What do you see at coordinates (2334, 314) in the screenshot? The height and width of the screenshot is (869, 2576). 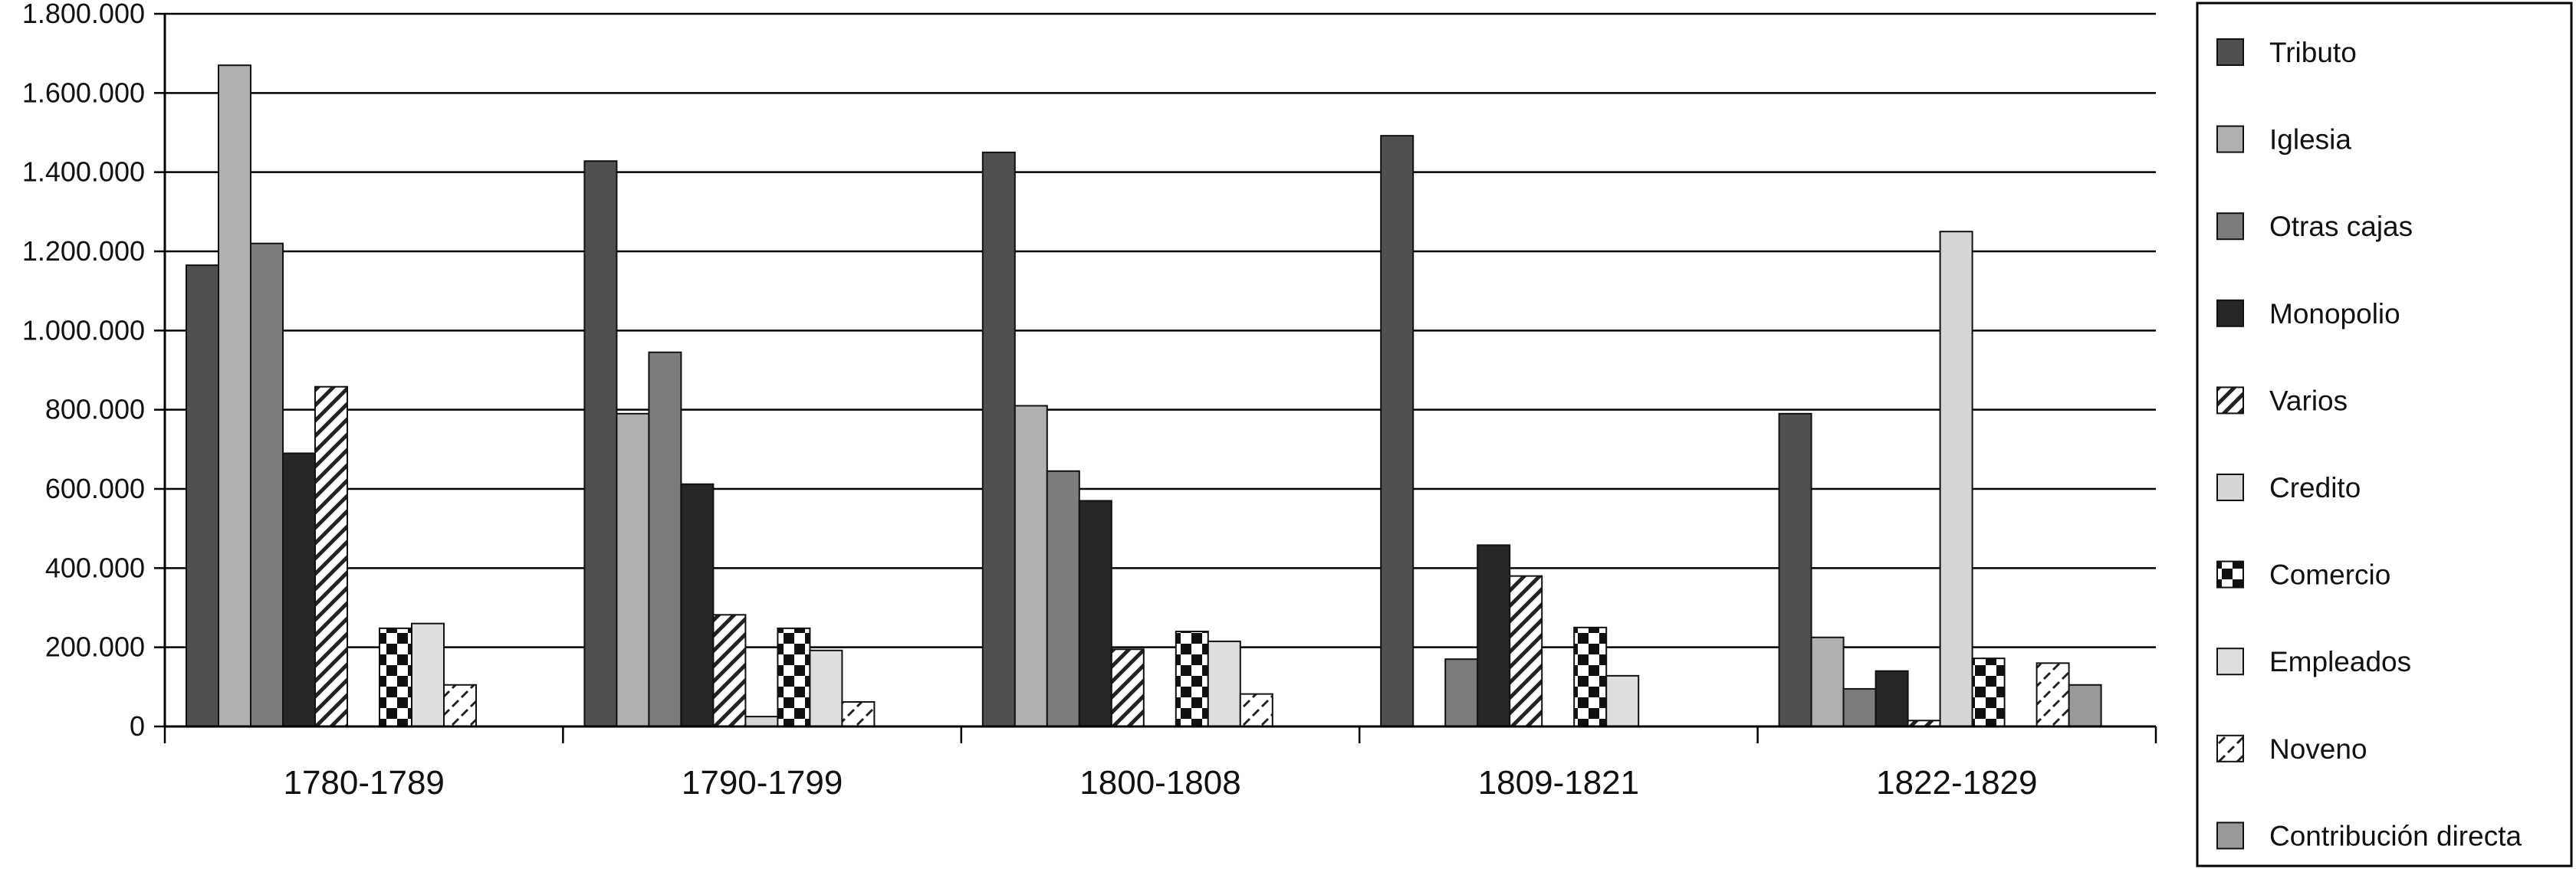 I see `legend-label: Monopolio` at bounding box center [2334, 314].